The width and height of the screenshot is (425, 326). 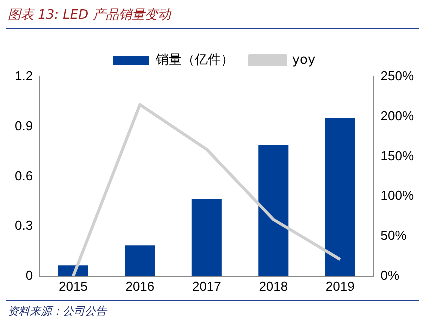 I want to click on y2-tick-label: 0%, so click(x=390, y=275).